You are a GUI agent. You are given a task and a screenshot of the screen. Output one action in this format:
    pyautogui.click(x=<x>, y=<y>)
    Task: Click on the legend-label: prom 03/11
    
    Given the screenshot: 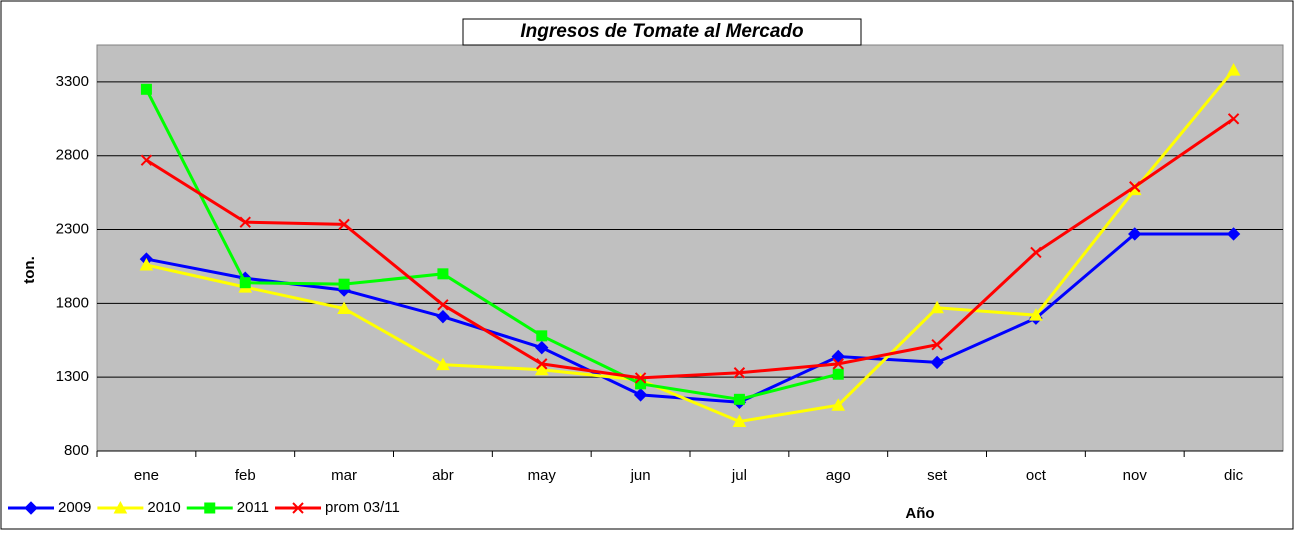 What is the action you would take?
    pyautogui.click(x=362, y=507)
    